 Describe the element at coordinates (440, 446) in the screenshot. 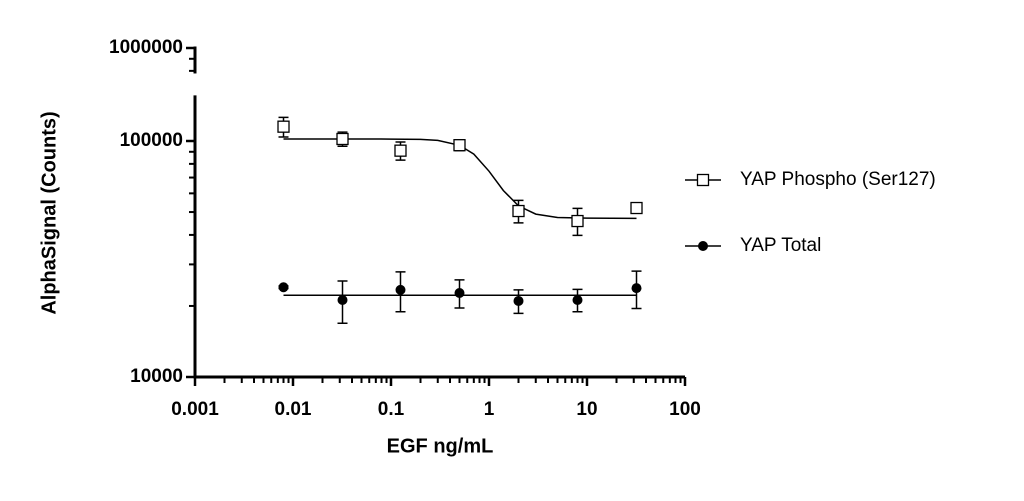

I see `x-axis-title: EGF ng/mL` at that location.